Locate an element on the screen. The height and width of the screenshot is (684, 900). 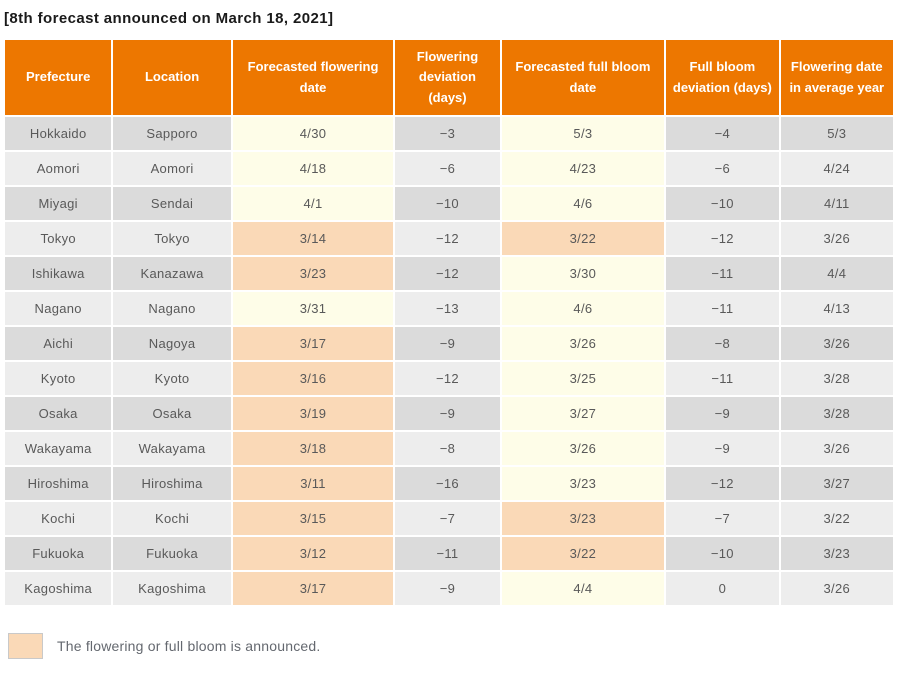
prefecture-cell: Aomori is located at coordinates (58, 168).